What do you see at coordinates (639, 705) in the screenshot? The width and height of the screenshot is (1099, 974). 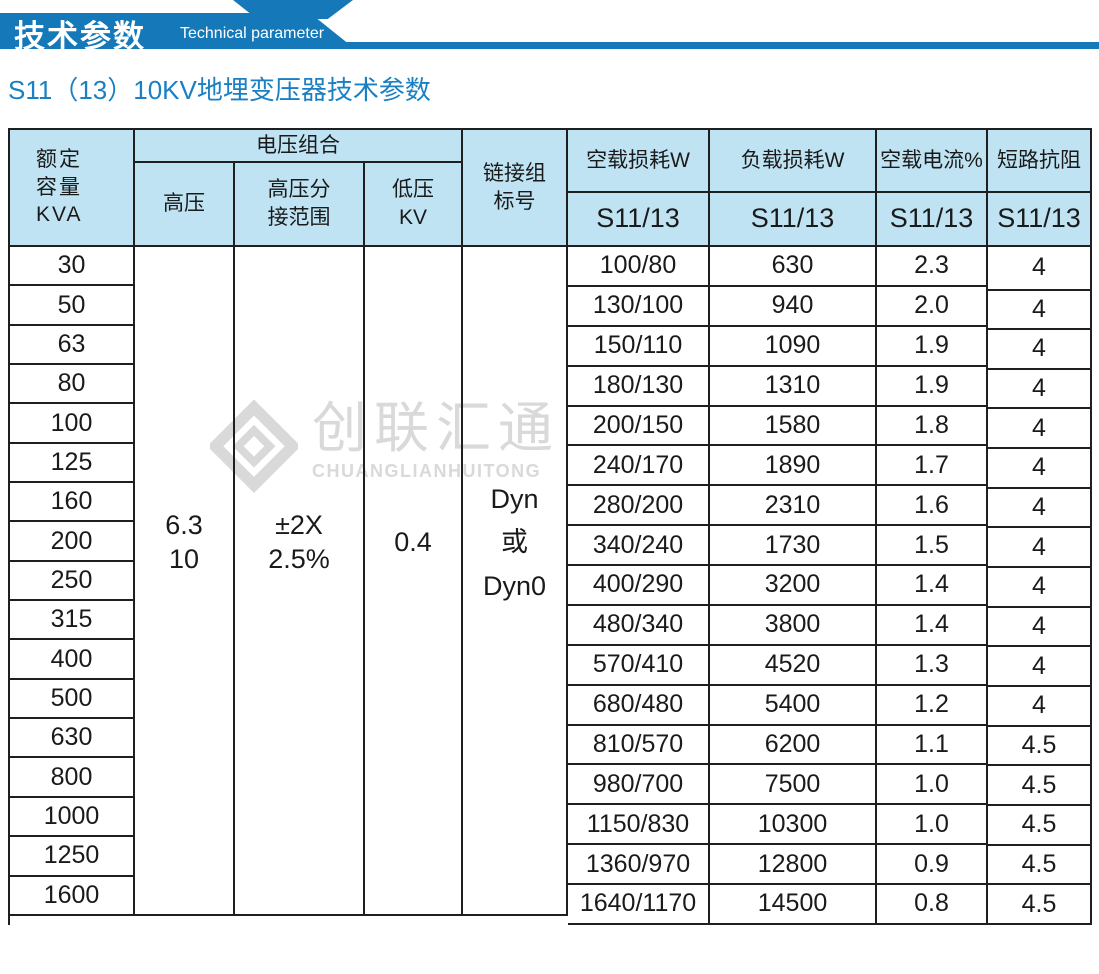 I see `cell-no-load-loss-500: 680/480` at bounding box center [639, 705].